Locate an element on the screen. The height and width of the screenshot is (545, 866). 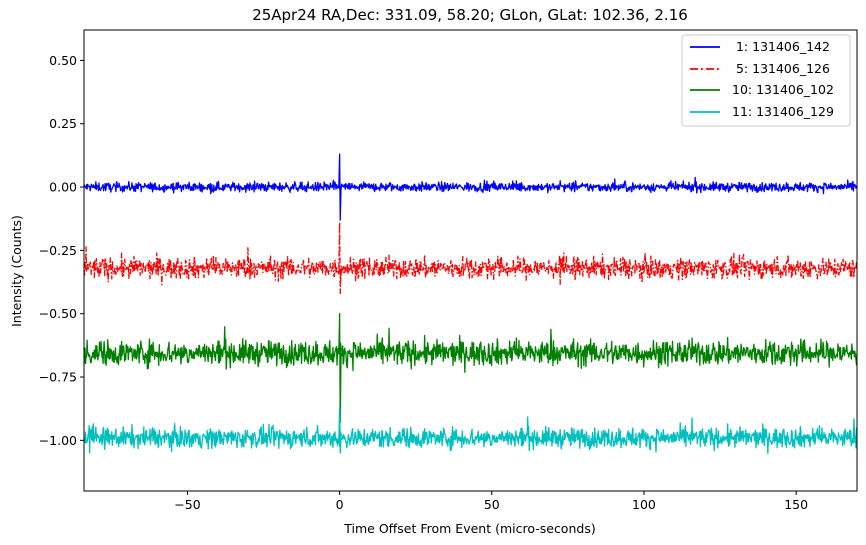
y-tick-label: −0.75 is located at coordinates (58, 377).